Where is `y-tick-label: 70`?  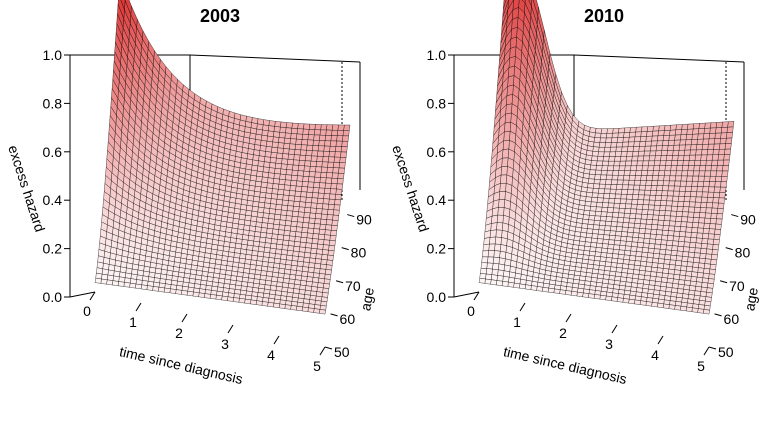
y-tick-label: 70 is located at coordinates (737, 286).